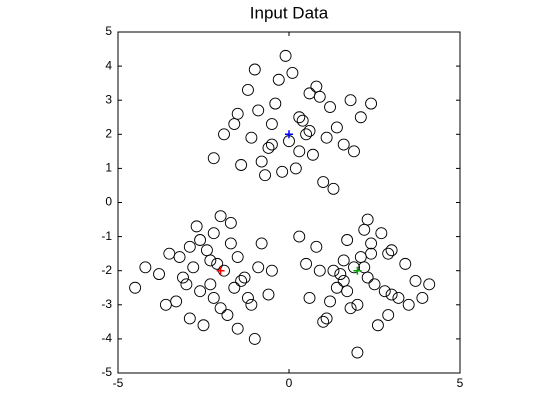 This screenshot has height=420, width=560. I want to click on y-tick-label: -2, so click(106, 270).